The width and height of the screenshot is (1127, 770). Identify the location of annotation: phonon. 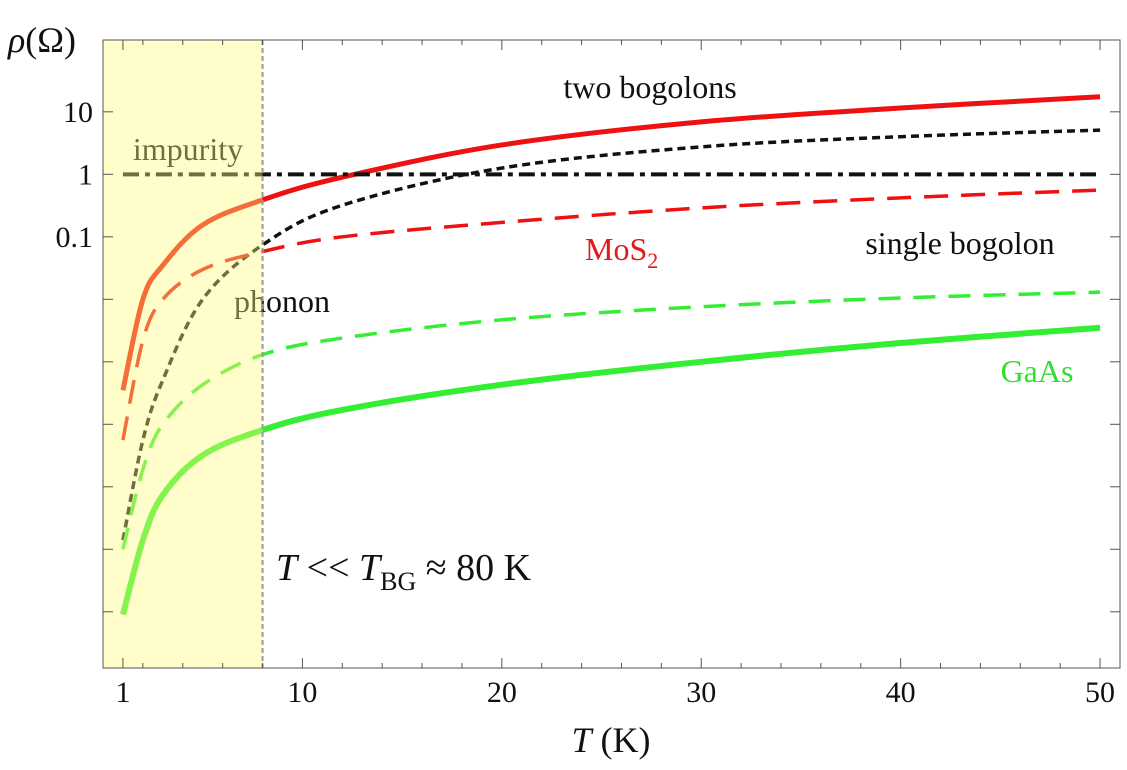
(282, 301).